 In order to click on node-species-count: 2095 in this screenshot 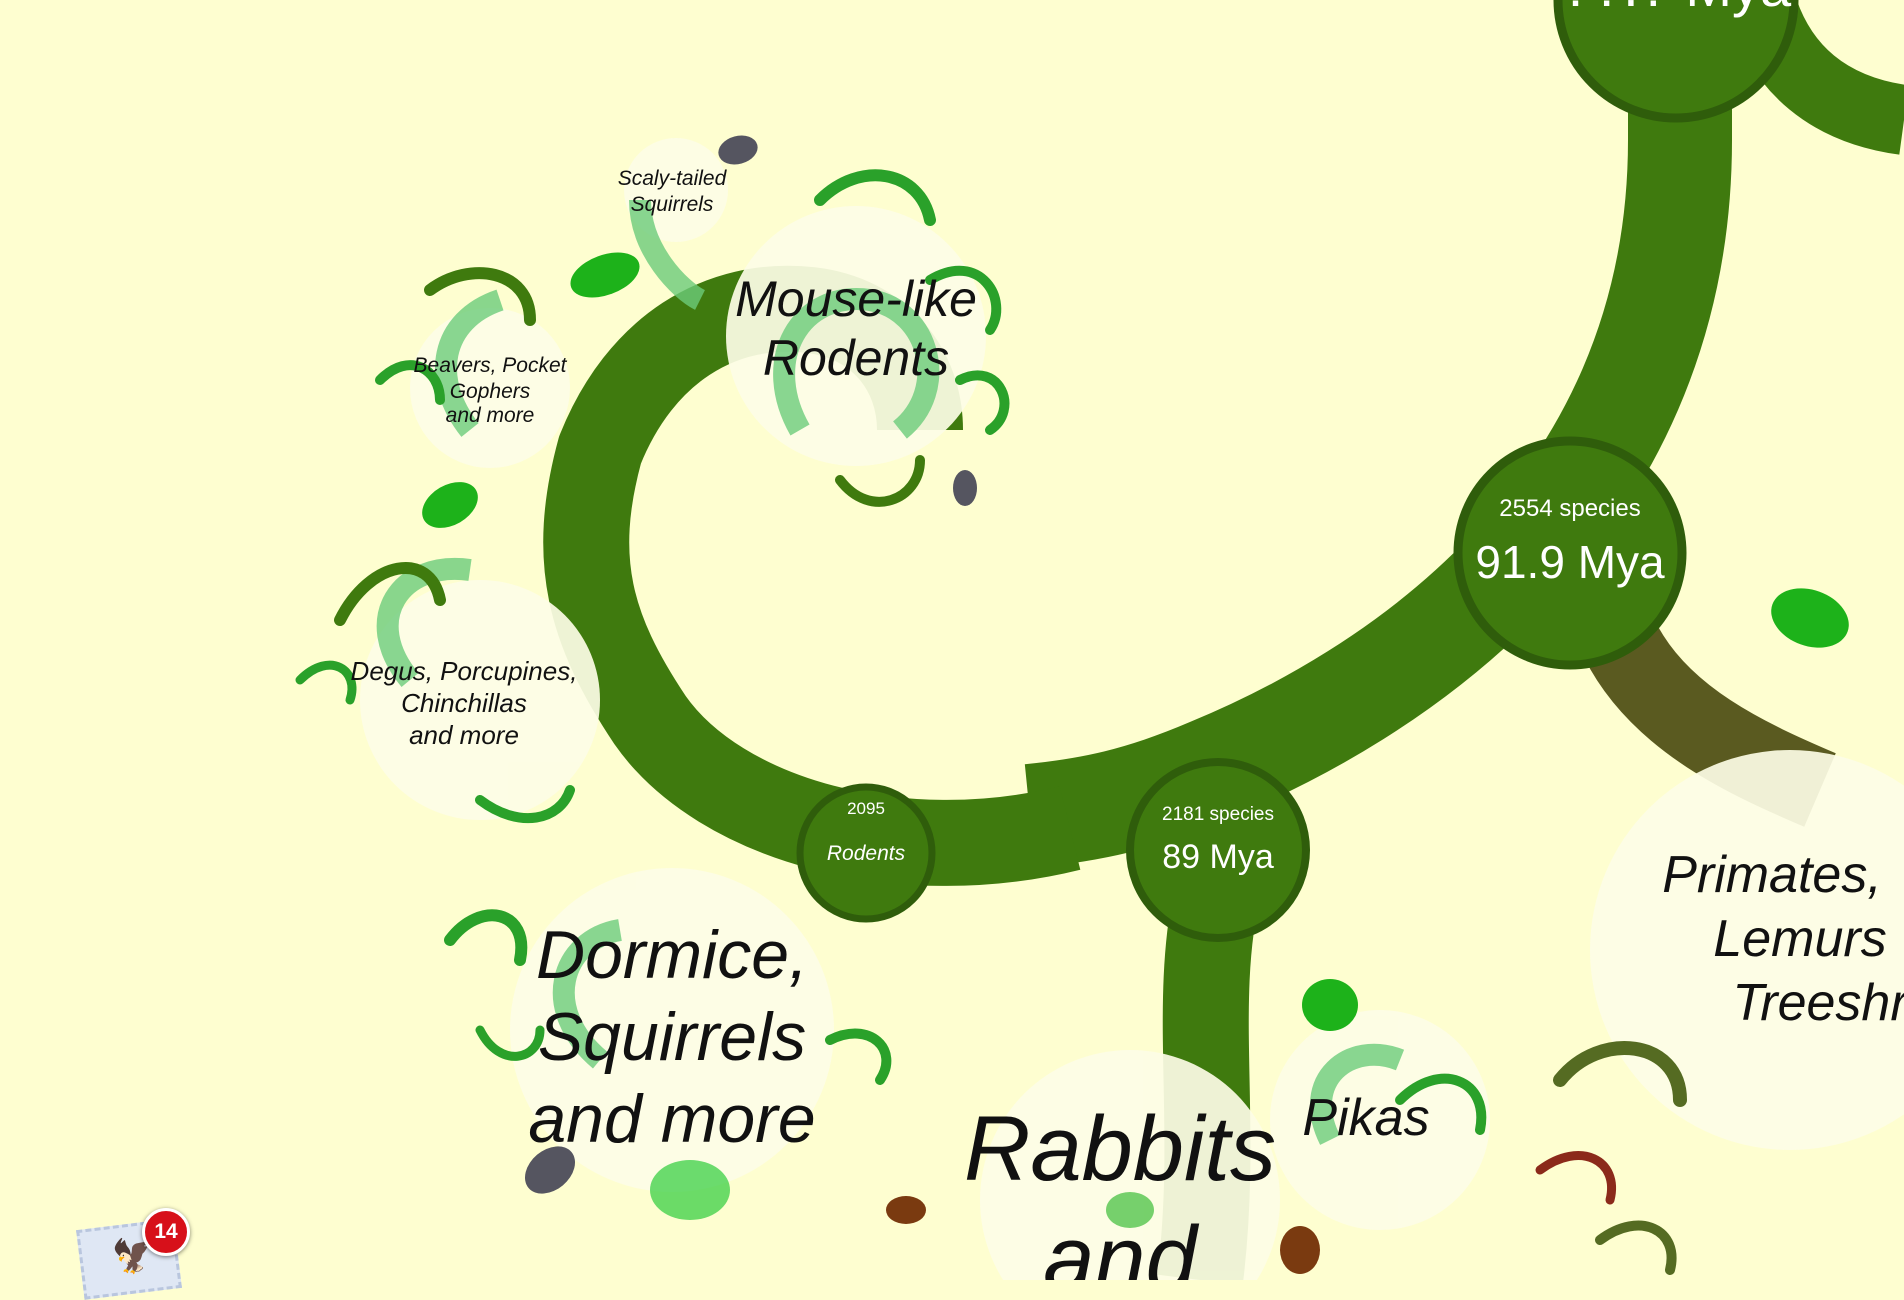, I will do `click(866, 808)`.